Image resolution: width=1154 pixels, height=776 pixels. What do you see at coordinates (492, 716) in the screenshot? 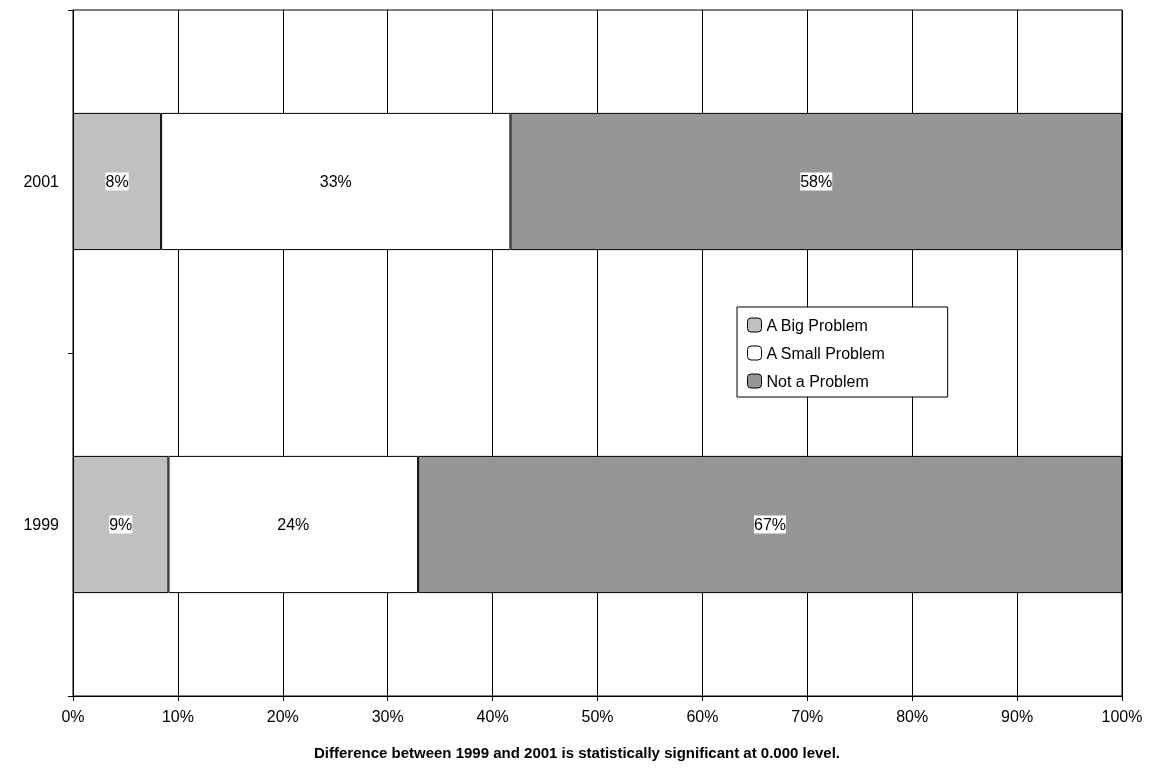
I see `x-tick-label: 40%` at bounding box center [492, 716].